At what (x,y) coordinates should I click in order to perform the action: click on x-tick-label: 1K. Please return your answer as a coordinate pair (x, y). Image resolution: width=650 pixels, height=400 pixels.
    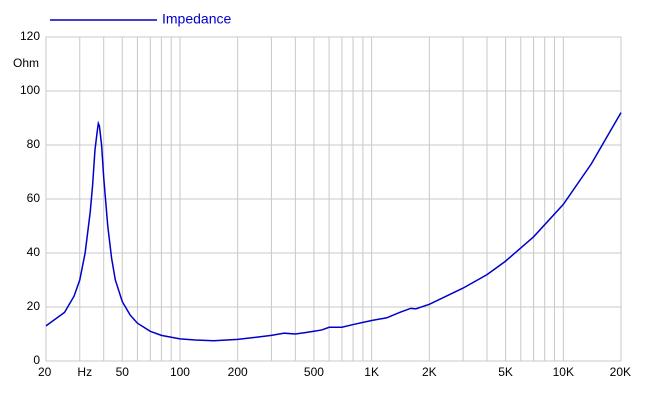
    Looking at the image, I should click on (371, 372).